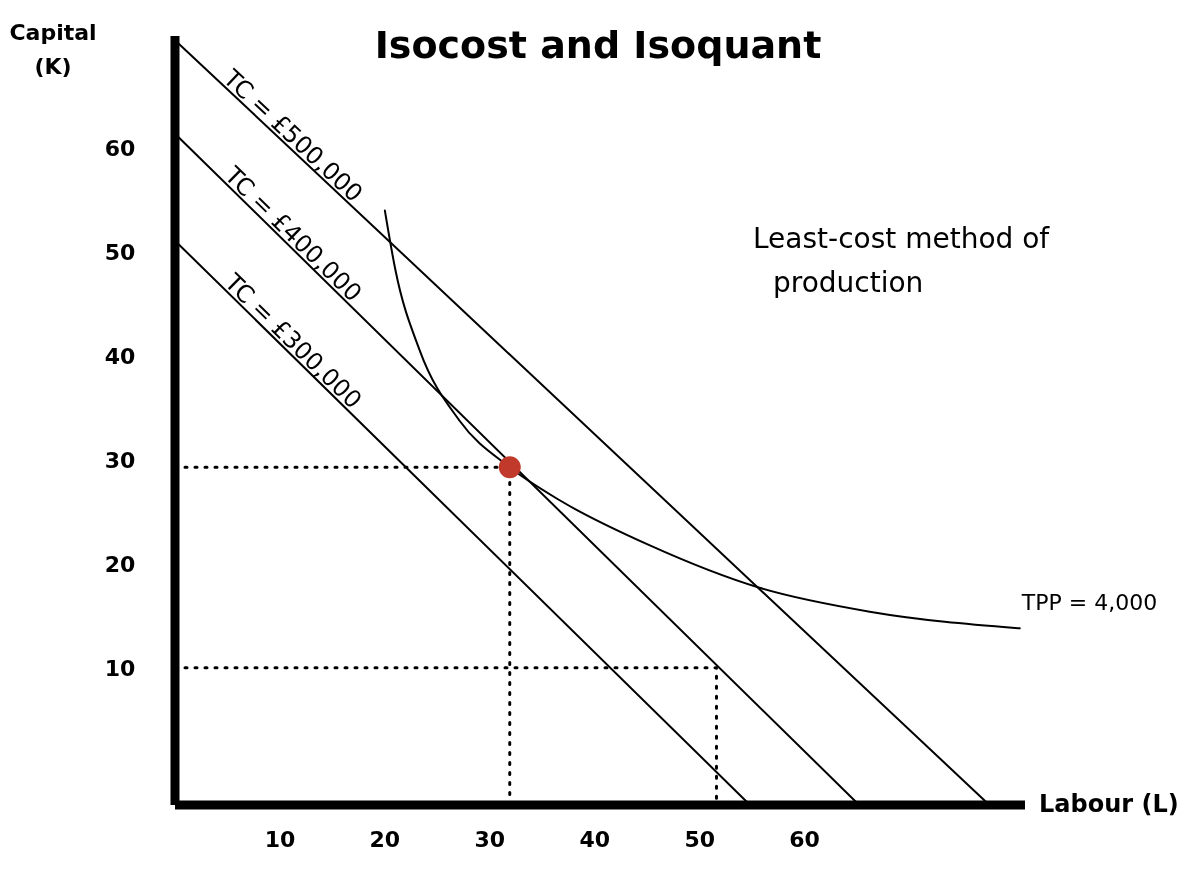 The width and height of the screenshot is (1196, 882). I want to click on y-tick-label: 30, so click(120, 461).